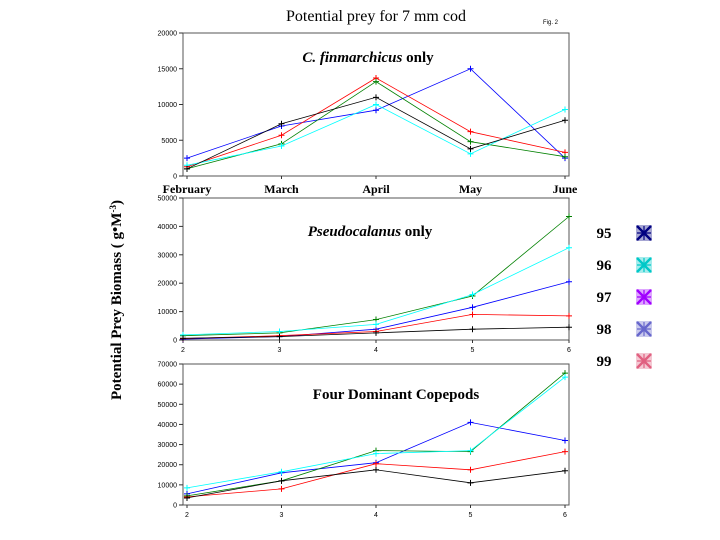  Describe the element at coordinates (396, 395) in the screenshot. I see `panel-title-text: Four Dominant Copepods` at that location.